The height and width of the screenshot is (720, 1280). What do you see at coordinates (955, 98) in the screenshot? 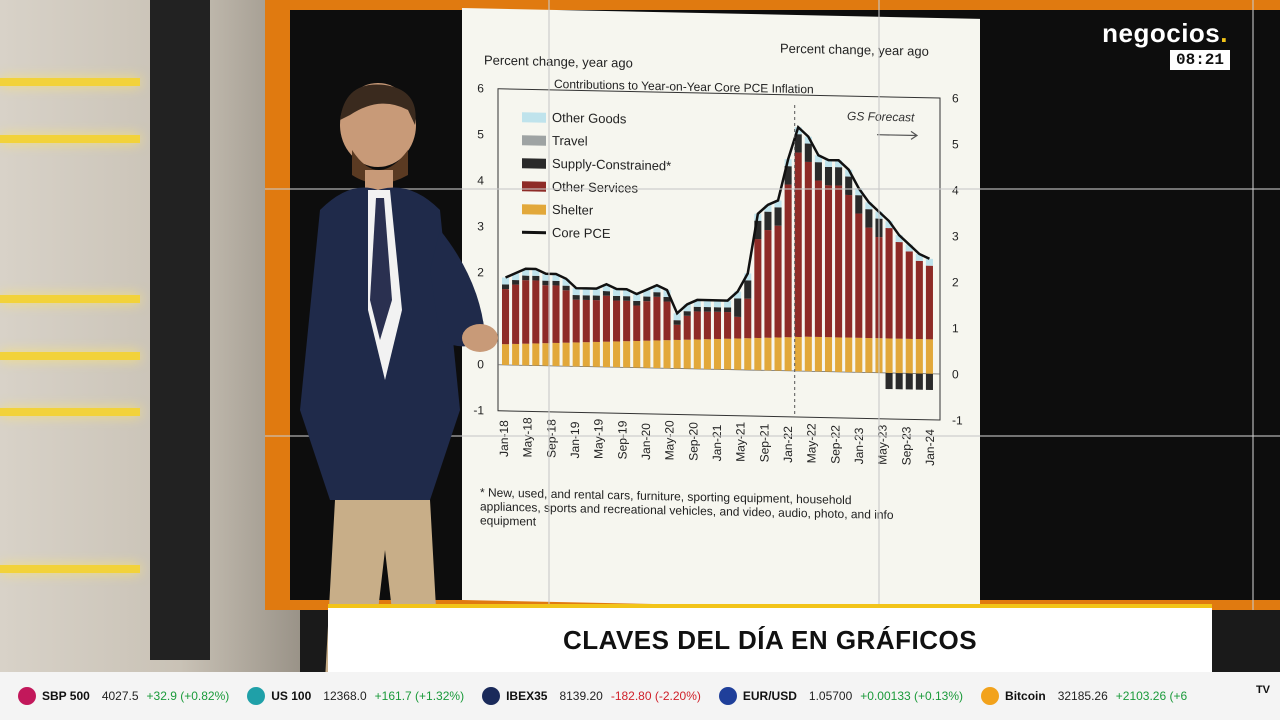
I see `y-tick-right: 6` at bounding box center [955, 98].